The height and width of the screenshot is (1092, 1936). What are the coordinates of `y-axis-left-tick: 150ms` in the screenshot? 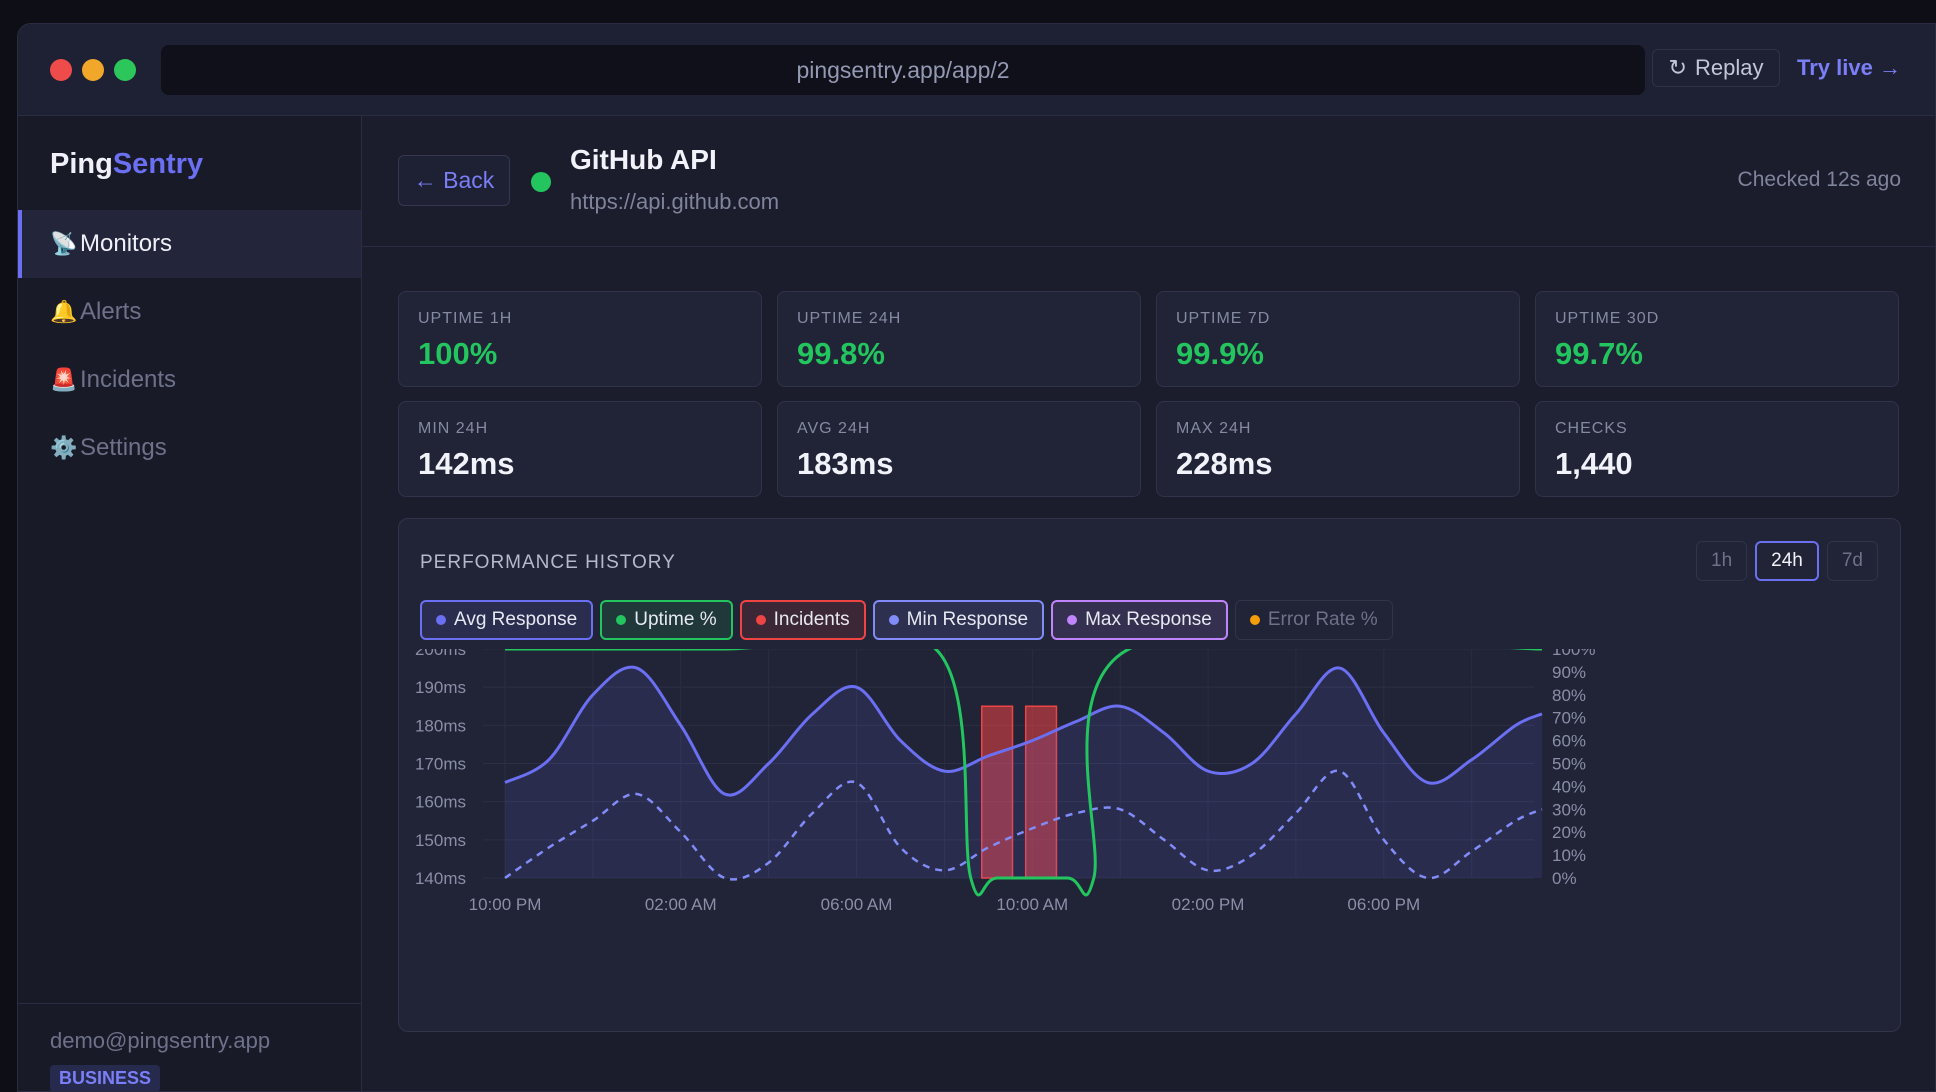 It's located at (440, 840).